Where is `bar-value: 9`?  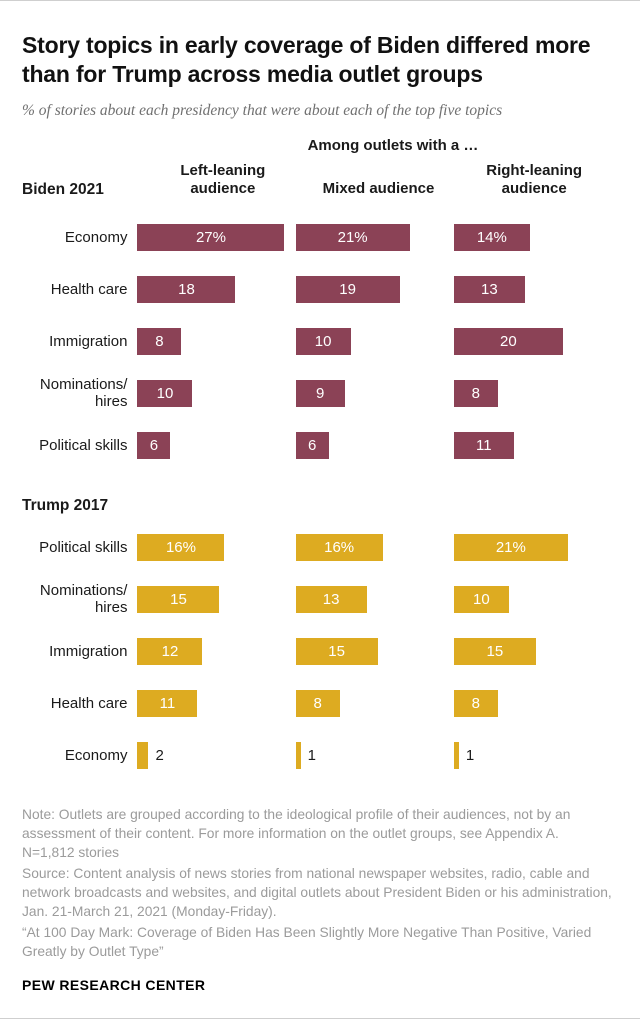
bar-value: 9 is located at coordinates (320, 393).